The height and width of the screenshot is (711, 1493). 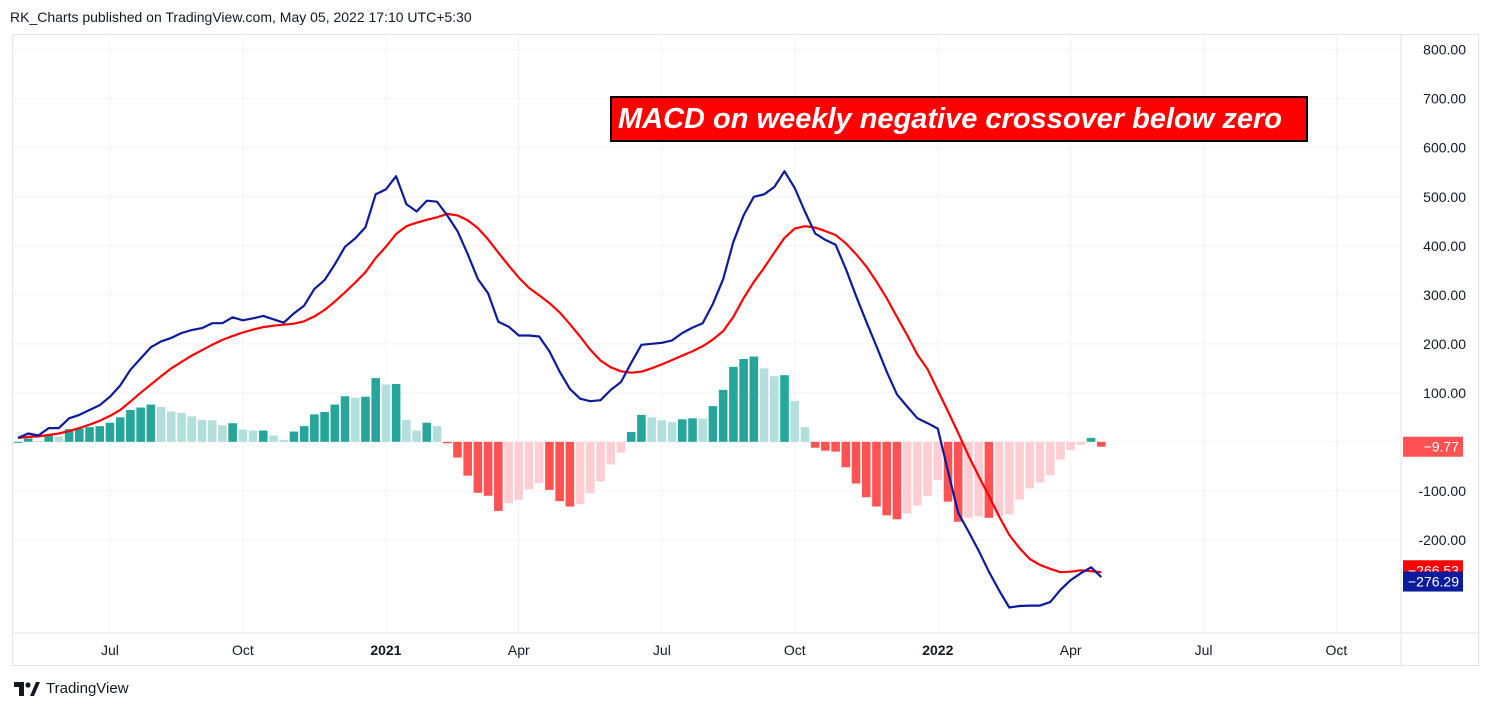 What do you see at coordinates (1443, 540) in the screenshot?
I see `y-tick-label: -200.00` at bounding box center [1443, 540].